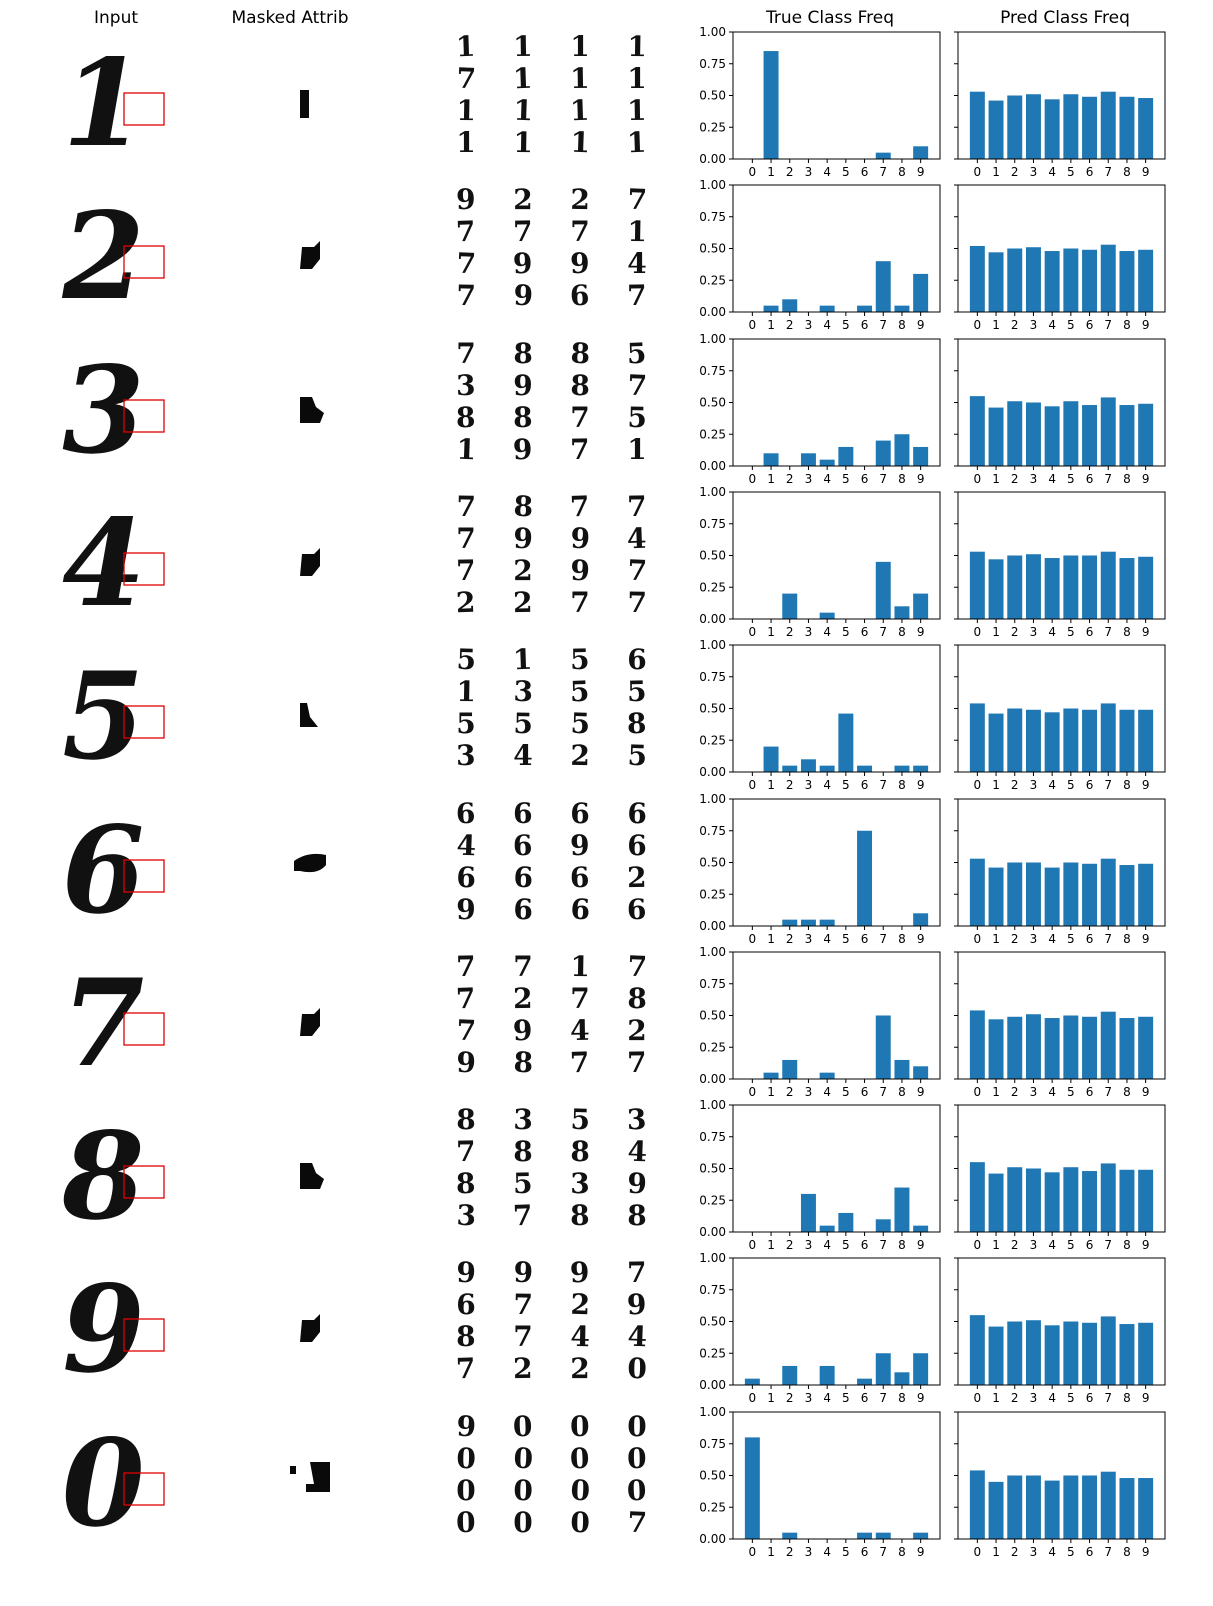 This screenshot has height=1606, width=1213. What do you see at coordinates (290, 18) in the screenshot?
I see `header-masked-attrib: Masked Attrib` at bounding box center [290, 18].